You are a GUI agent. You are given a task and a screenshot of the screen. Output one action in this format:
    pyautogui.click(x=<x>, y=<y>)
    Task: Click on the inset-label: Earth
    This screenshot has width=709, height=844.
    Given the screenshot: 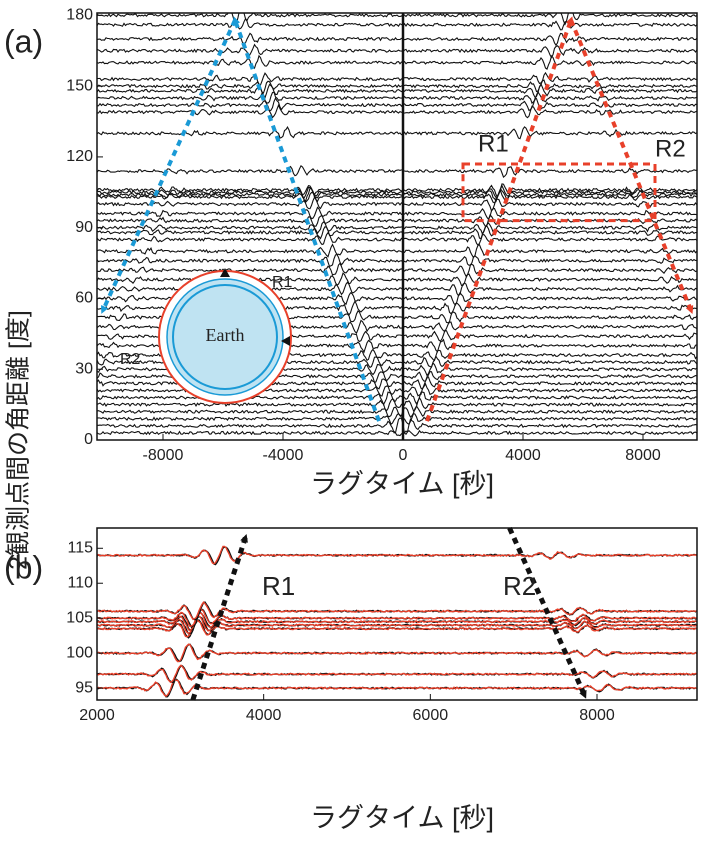 What is the action you would take?
    pyautogui.click(x=225, y=335)
    